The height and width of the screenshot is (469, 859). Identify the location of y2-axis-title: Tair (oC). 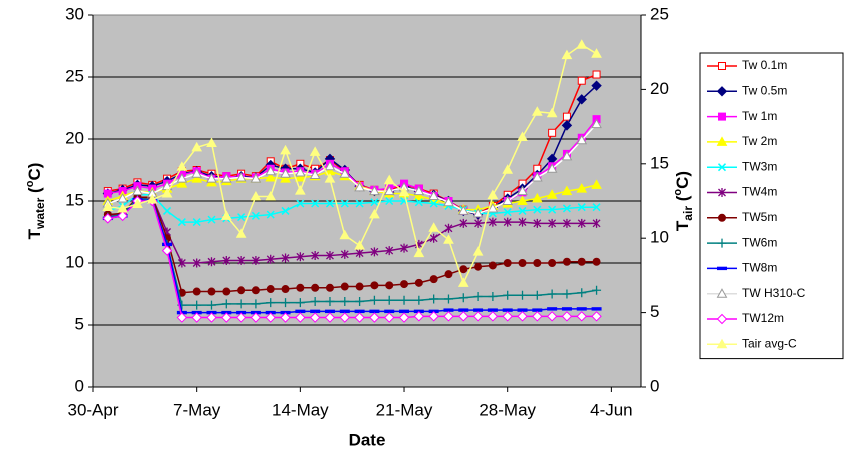
(683, 201).